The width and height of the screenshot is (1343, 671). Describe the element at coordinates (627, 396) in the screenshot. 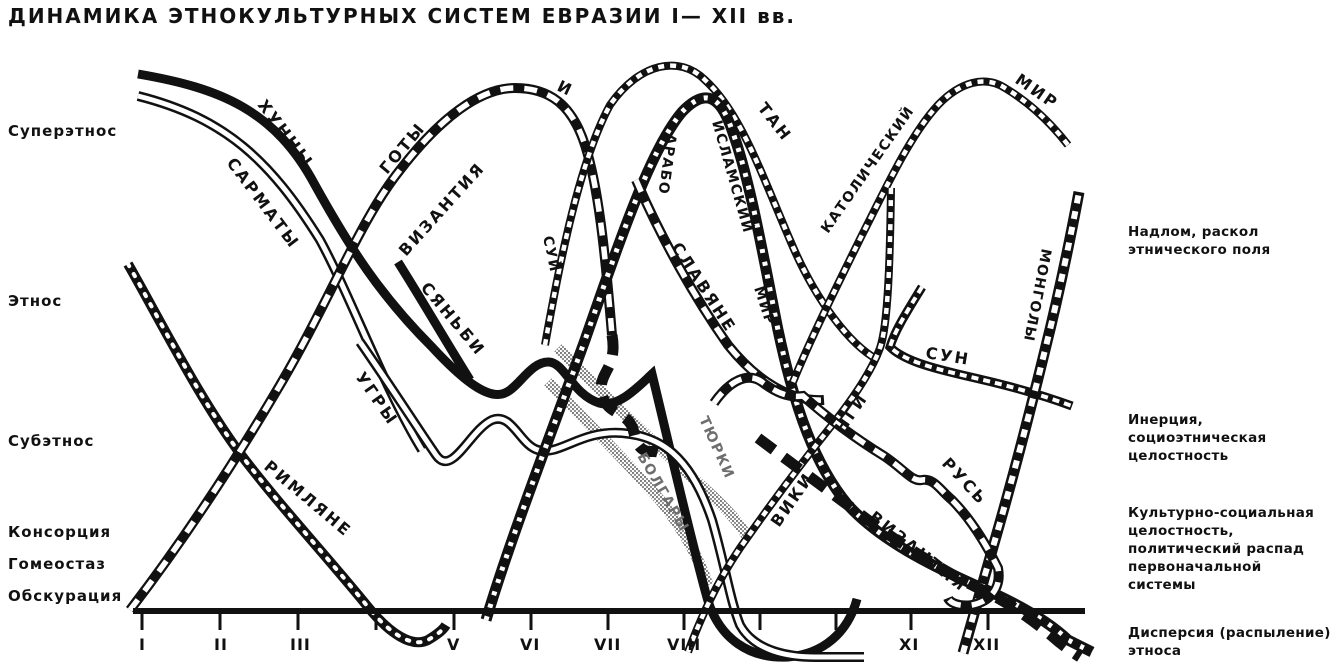

I see `curve-vizantiya-wiggle` at that location.